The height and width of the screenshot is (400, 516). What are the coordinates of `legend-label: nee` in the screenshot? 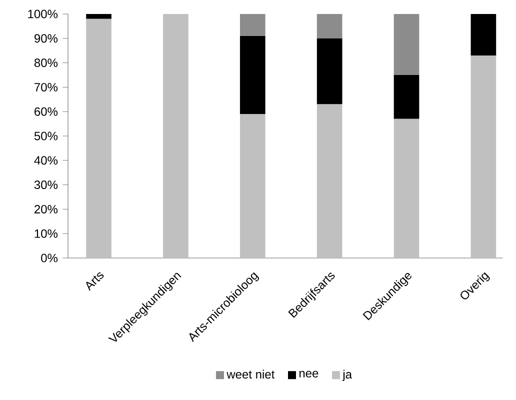 It's located at (308, 374).